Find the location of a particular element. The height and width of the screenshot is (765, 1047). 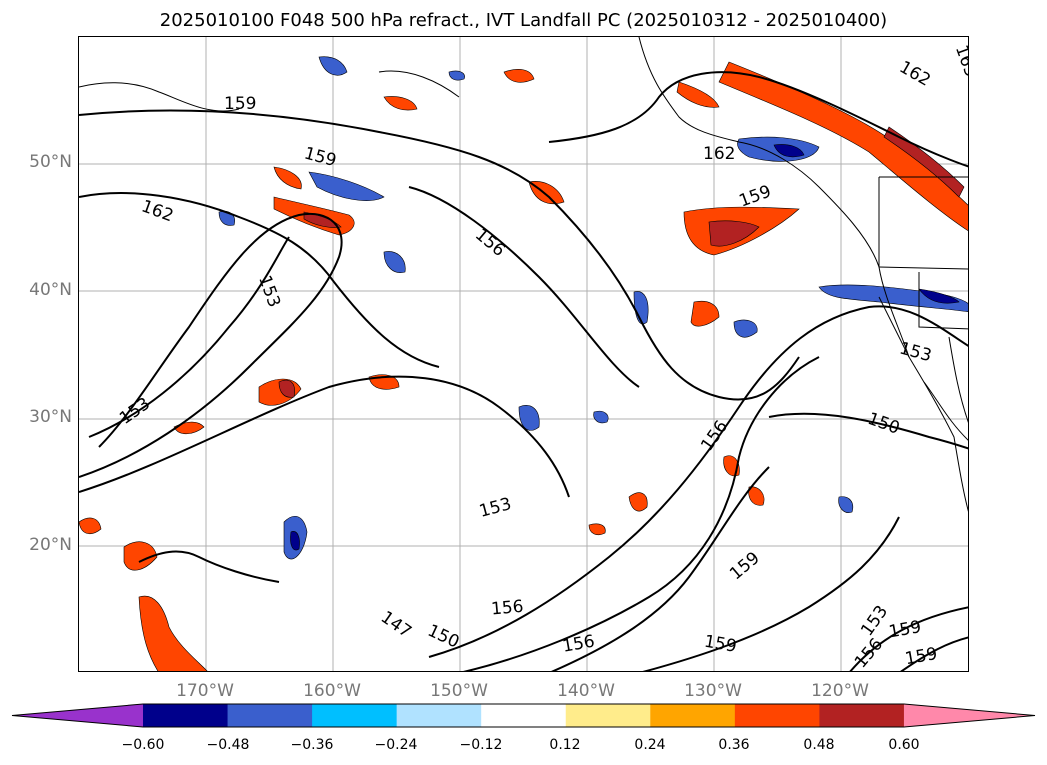

colorbar-tick: −0.48 is located at coordinates (228, 745).